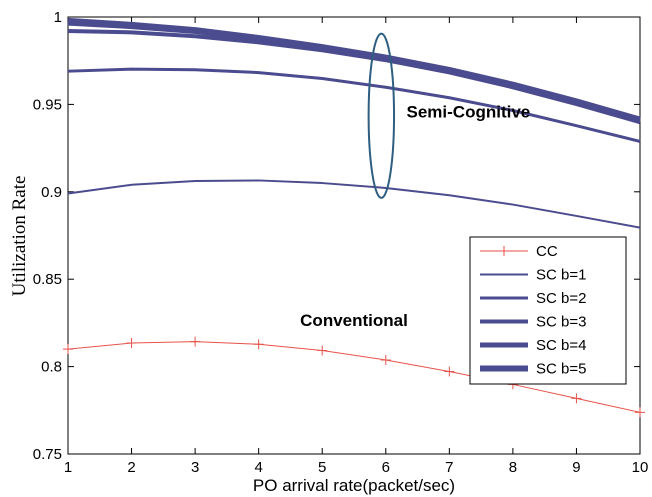 This screenshot has width=652, height=497. Describe the element at coordinates (561, 369) in the screenshot. I see `legend-label: SC b=5` at that location.